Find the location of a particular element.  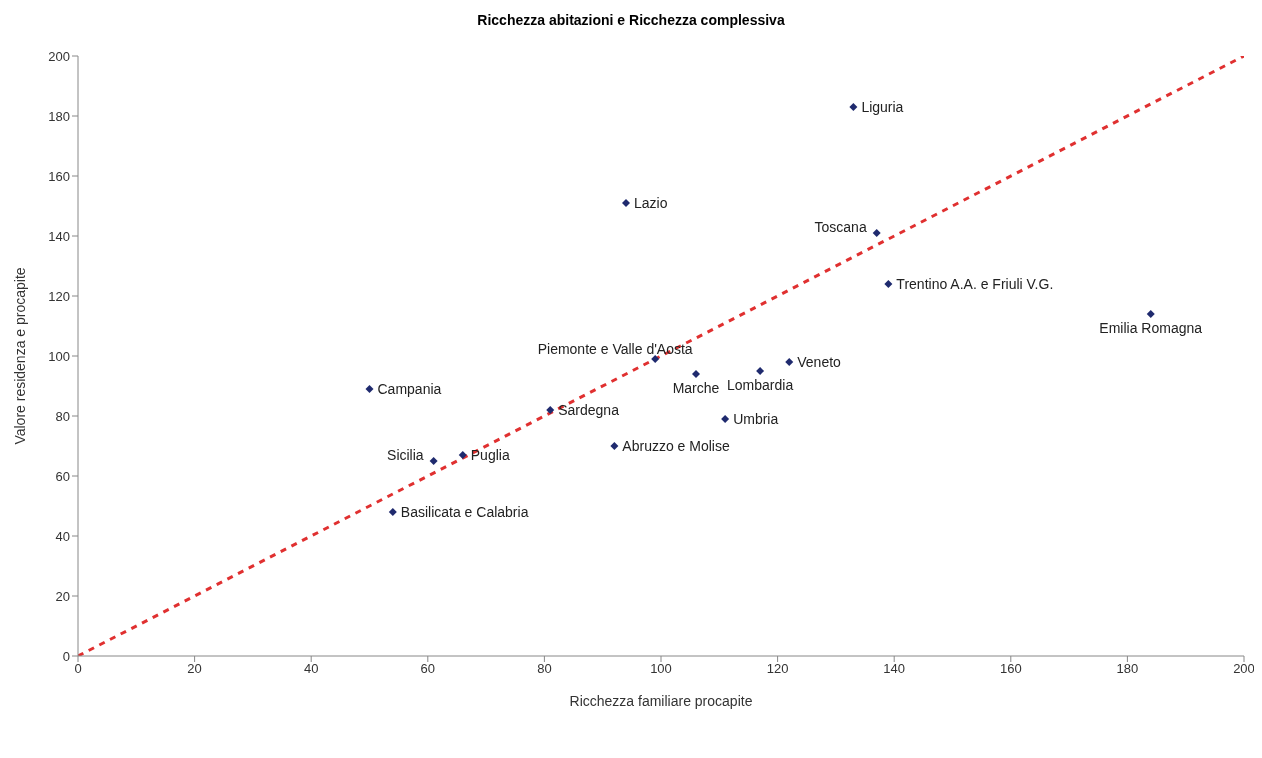

annotation: Piemonte e Valle d'Aosta is located at coordinates (615, 349).